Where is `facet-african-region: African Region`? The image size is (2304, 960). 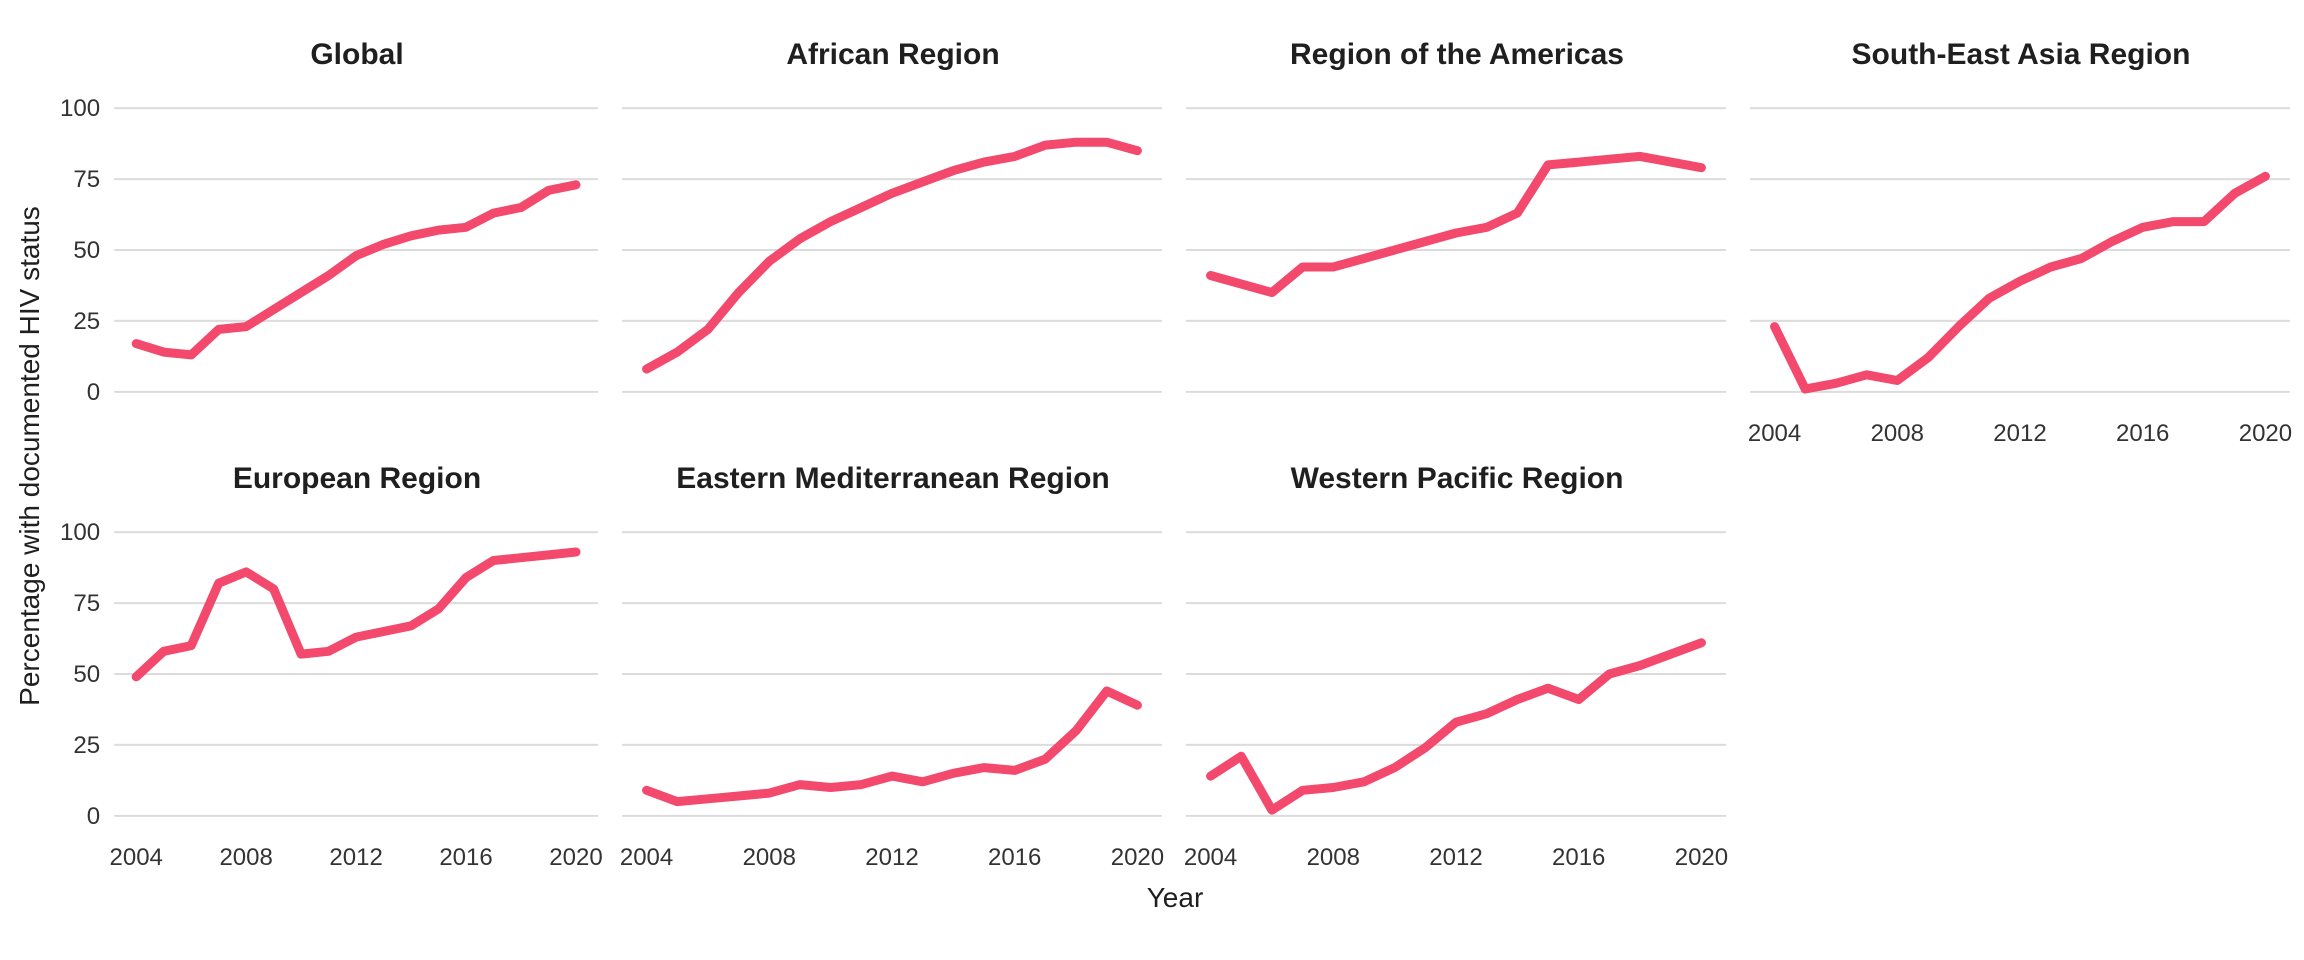
facet-african-region: African Region is located at coordinates (893, 238).